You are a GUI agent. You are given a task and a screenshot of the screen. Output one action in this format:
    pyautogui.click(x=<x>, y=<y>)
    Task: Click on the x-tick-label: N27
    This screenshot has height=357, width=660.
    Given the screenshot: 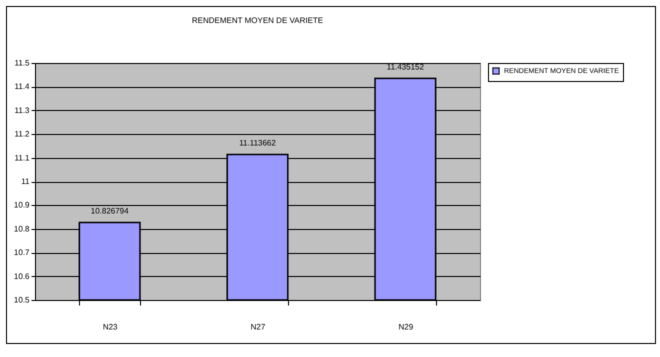 What is the action you would take?
    pyautogui.click(x=258, y=327)
    